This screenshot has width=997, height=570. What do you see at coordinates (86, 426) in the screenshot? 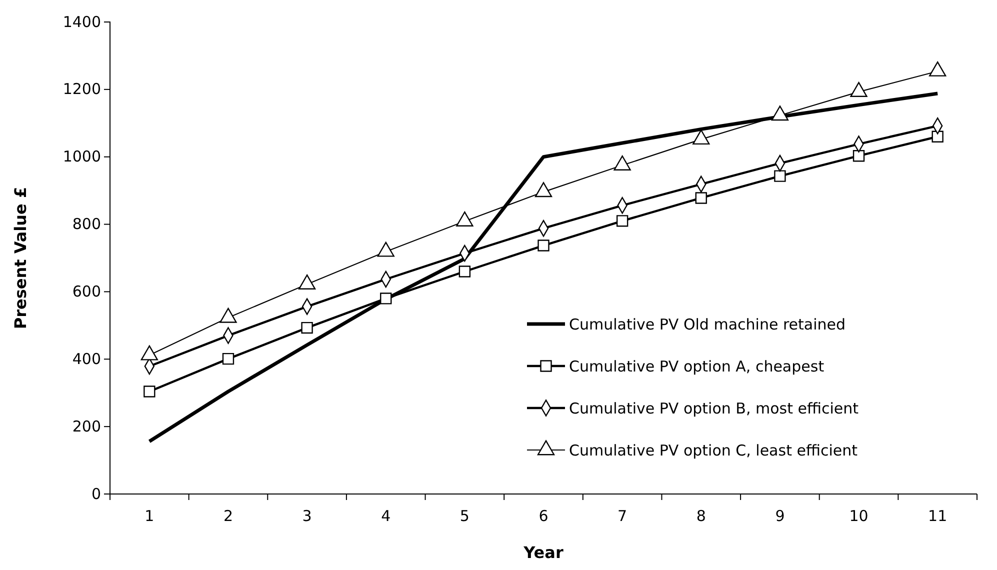
I see `y-tick-label: 200` at bounding box center [86, 426].